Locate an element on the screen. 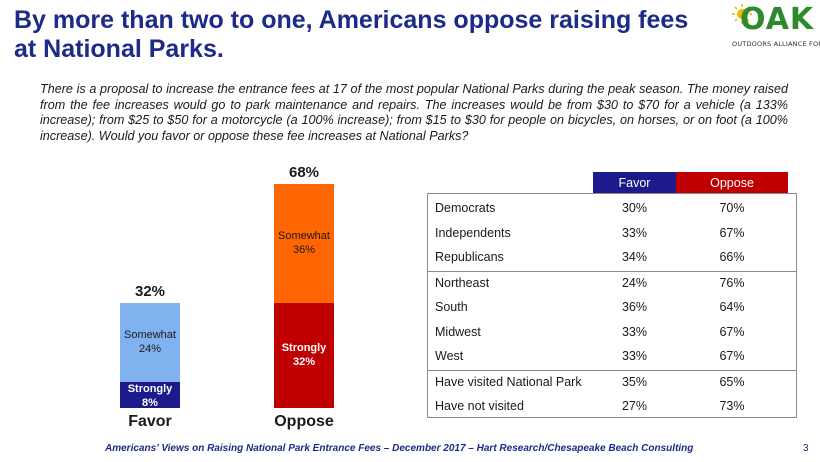 This screenshot has width=820, height=462. bar-strongly-favor: Strongly 8% is located at coordinates (150, 395).